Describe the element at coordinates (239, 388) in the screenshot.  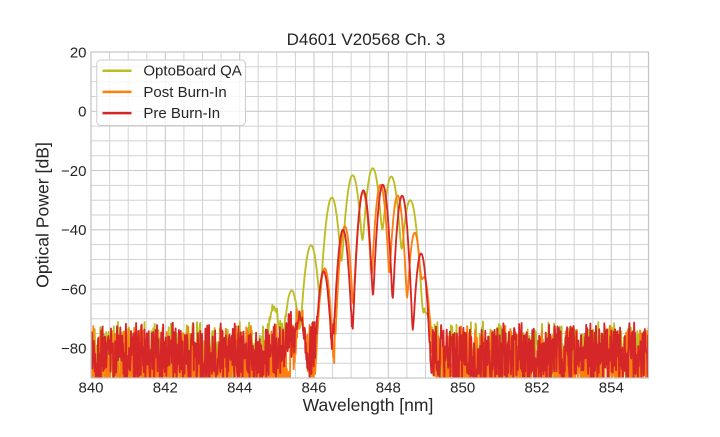
I see `svg-text: 844` at that location.